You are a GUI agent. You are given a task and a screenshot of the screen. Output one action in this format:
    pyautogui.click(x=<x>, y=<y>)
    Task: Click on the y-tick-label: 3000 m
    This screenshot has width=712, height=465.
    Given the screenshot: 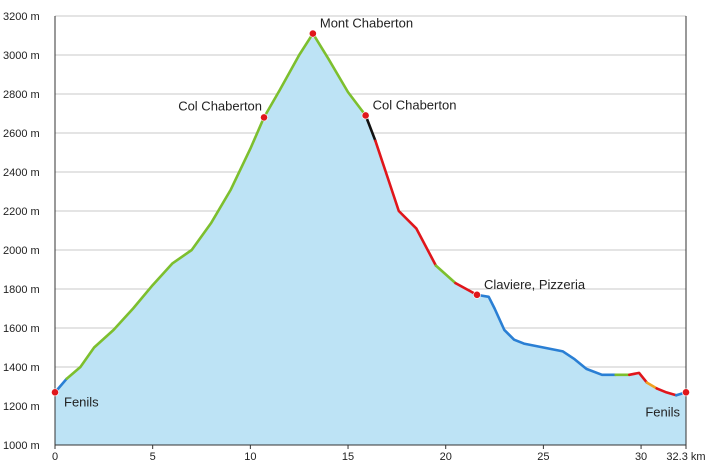 What is the action you would take?
    pyautogui.click(x=21, y=56)
    